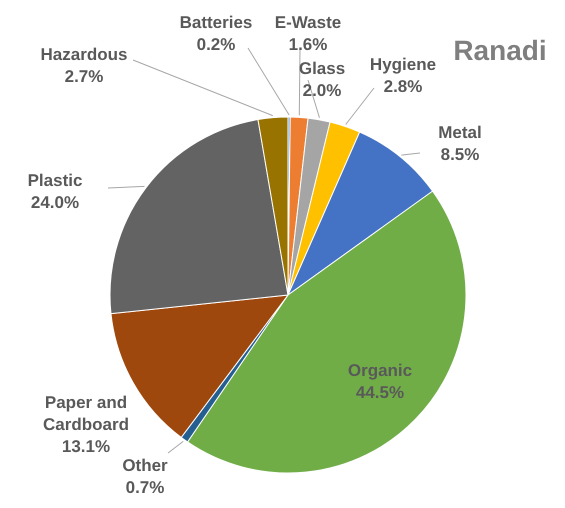 The image size is (565, 508). What do you see at coordinates (308, 44) in the screenshot?
I see `data-label: 1.6%` at bounding box center [308, 44].